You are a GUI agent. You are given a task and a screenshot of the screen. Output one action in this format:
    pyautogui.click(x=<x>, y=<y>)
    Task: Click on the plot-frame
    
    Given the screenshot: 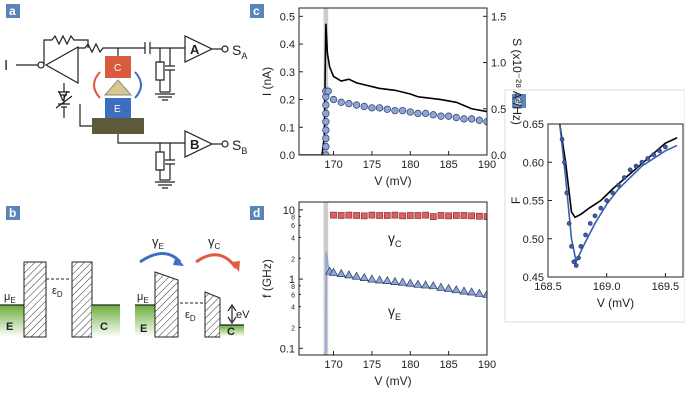 What is the action you would take?
    pyautogui.click(x=393, y=81)
    